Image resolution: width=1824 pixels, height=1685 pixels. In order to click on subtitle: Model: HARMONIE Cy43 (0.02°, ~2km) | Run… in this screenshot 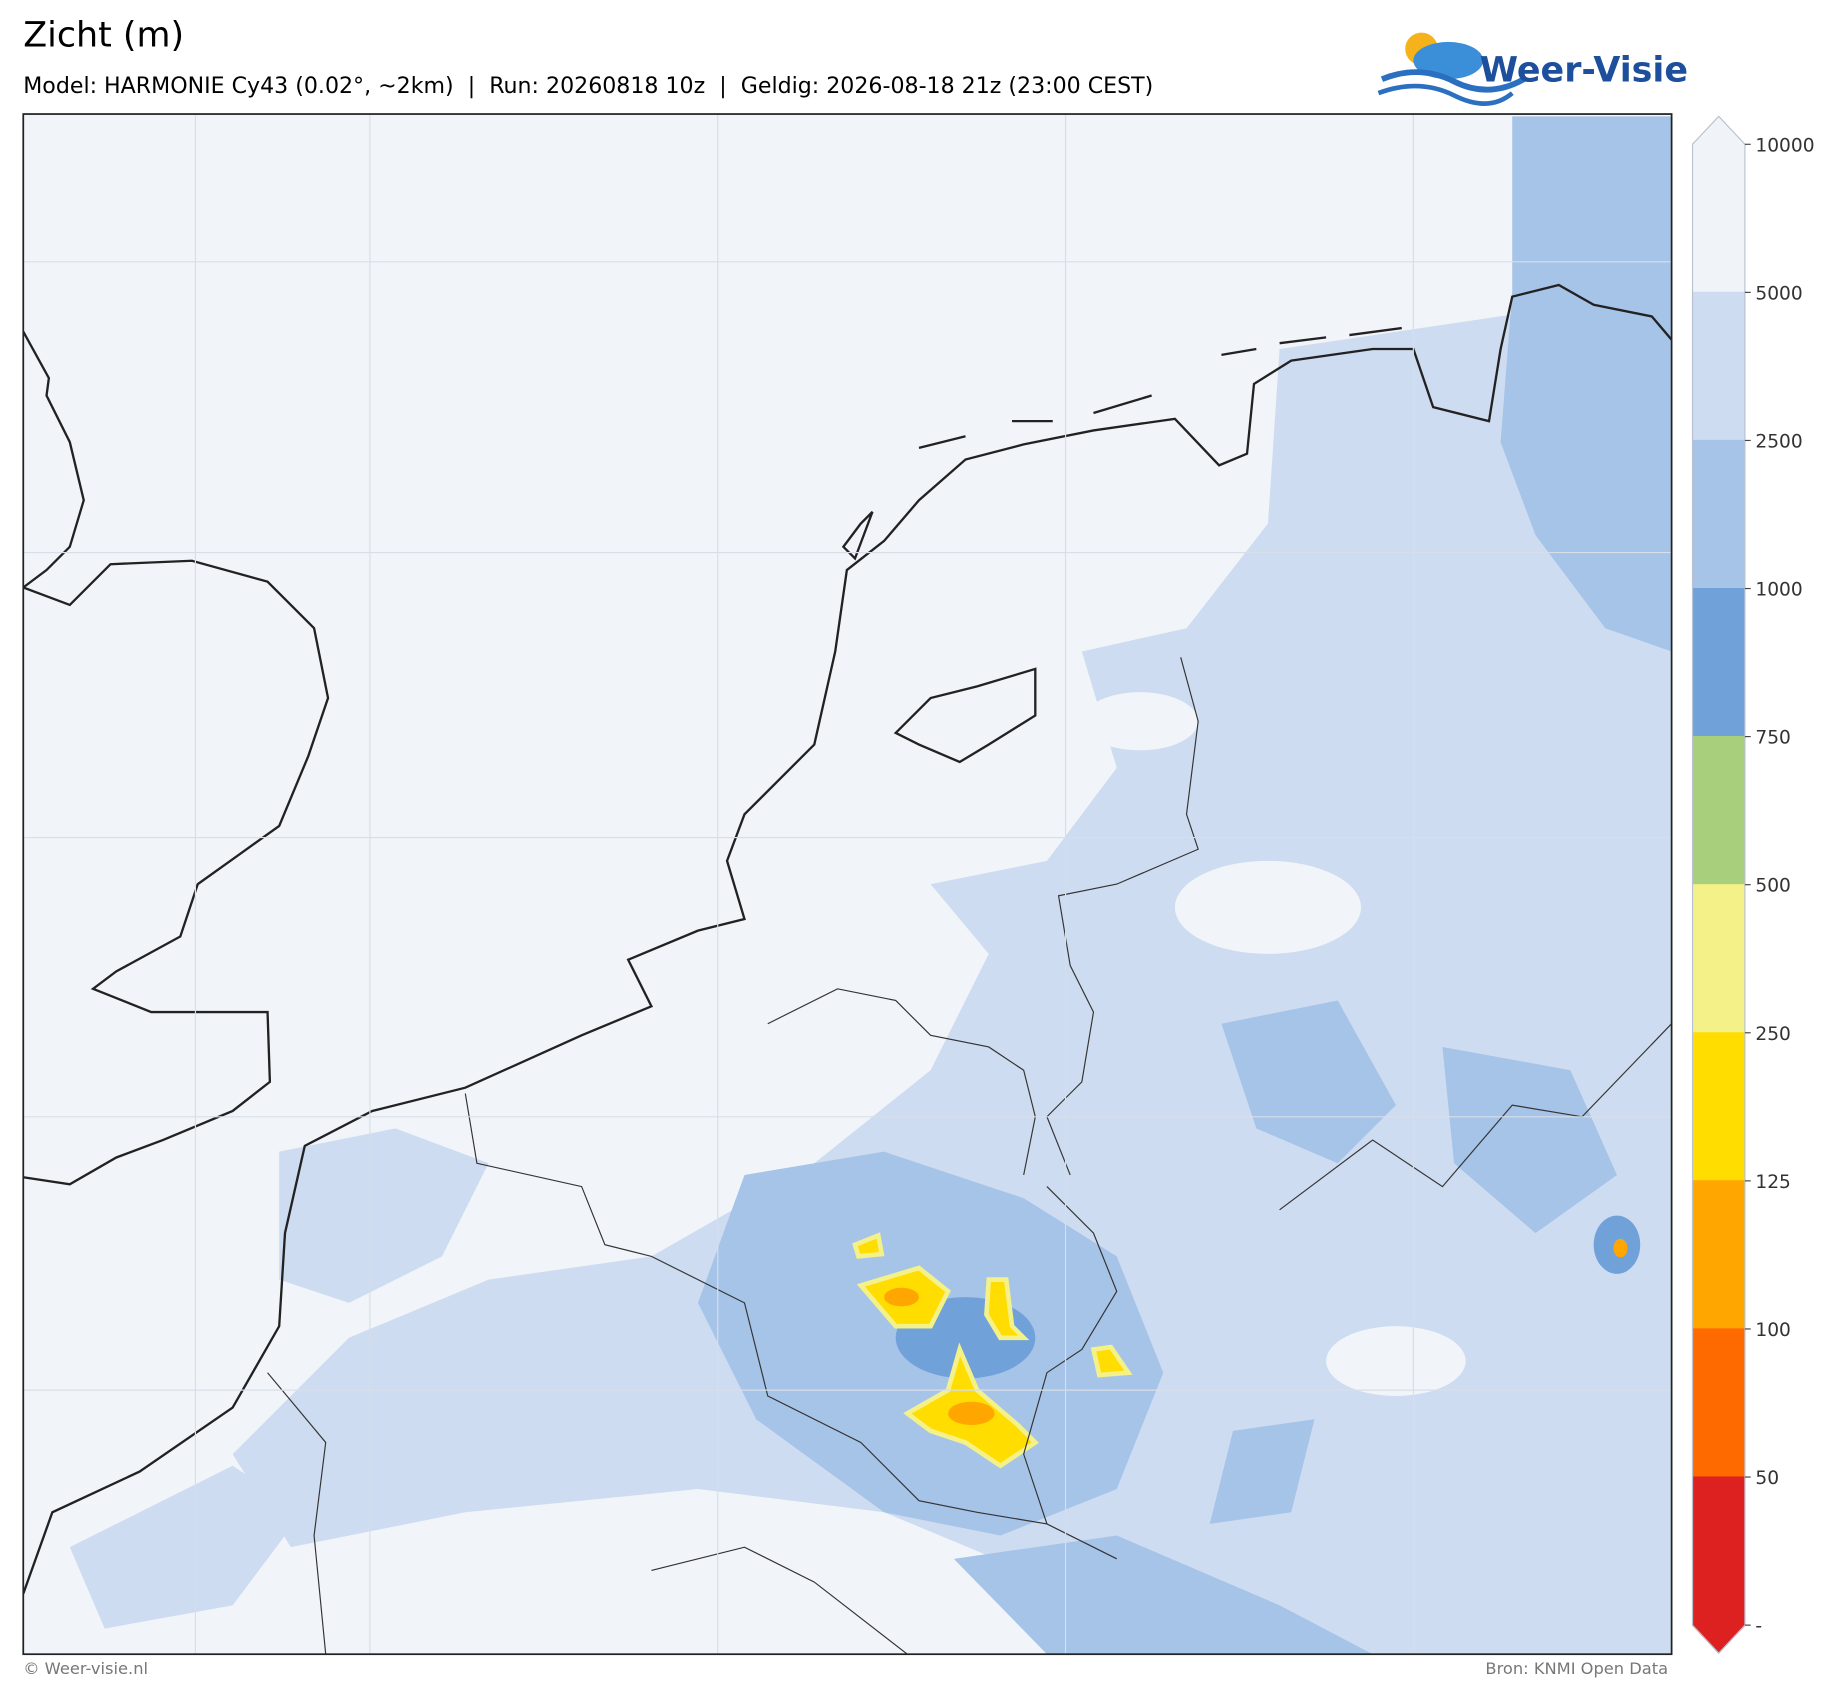, I will do `click(588, 86)`.